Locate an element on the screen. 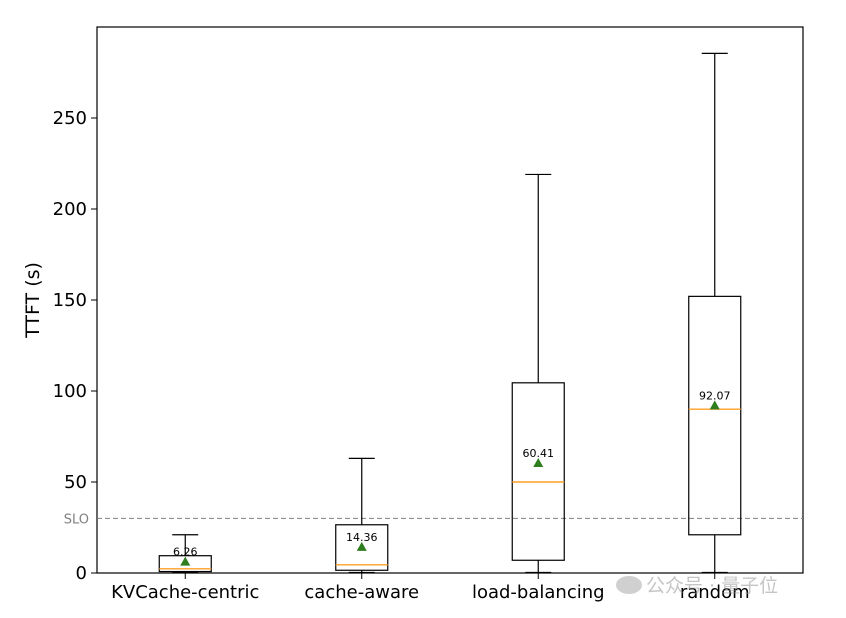 This screenshot has height=618, width=846. box-1: 6.26 is located at coordinates (185, 554).